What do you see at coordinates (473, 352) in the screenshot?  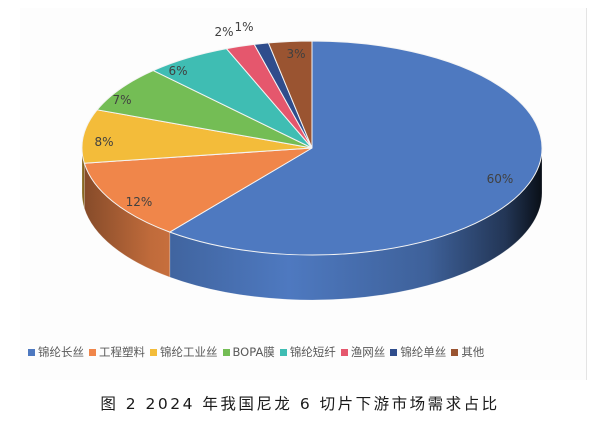 I see `legend-label: 其他` at bounding box center [473, 352].